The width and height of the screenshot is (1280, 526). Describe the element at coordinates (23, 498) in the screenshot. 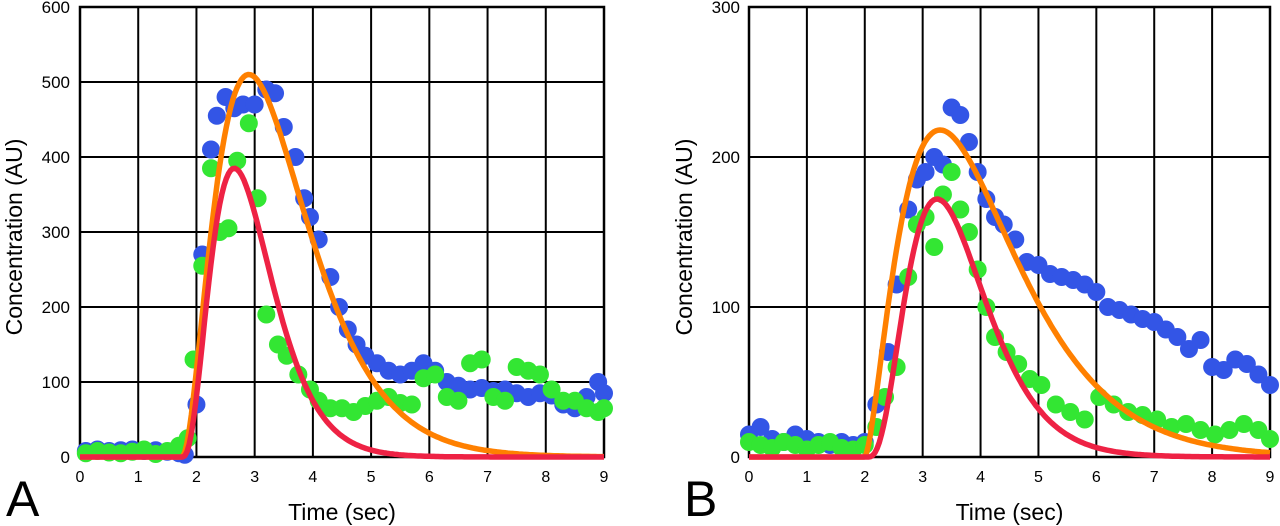

I see `panel-label: A` at that location.